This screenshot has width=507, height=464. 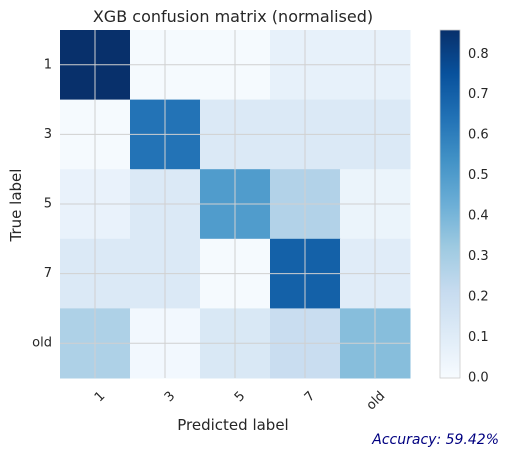 I want to click on colorbar-tick-label: 0.2, so click(x=478, y=297).